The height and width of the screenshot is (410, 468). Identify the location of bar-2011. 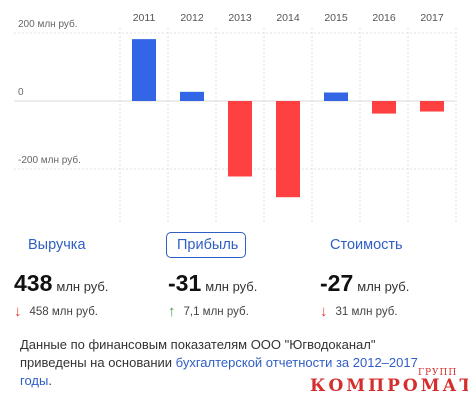
(144, 70).